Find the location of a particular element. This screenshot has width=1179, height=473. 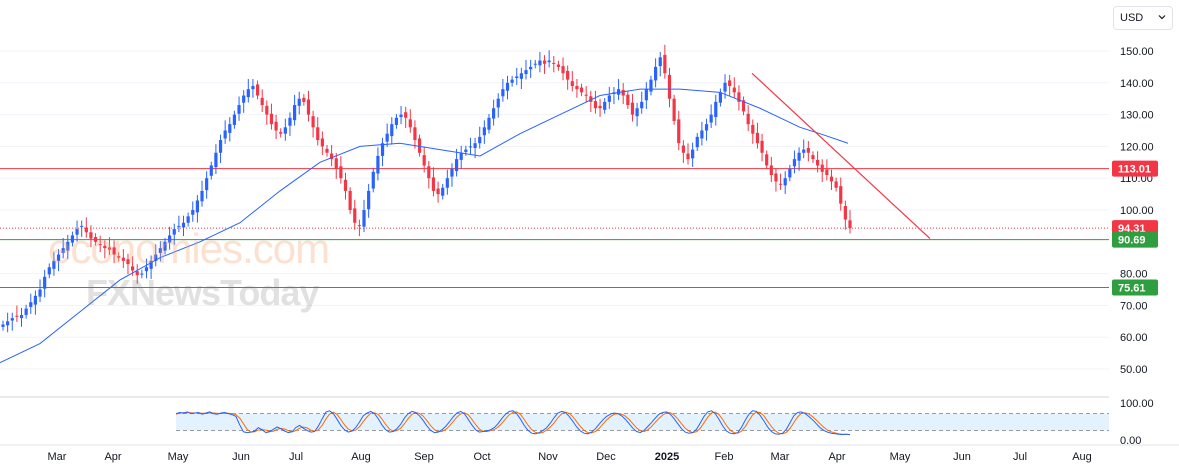

currency-value: USD is located at coordinates (1132, 18).